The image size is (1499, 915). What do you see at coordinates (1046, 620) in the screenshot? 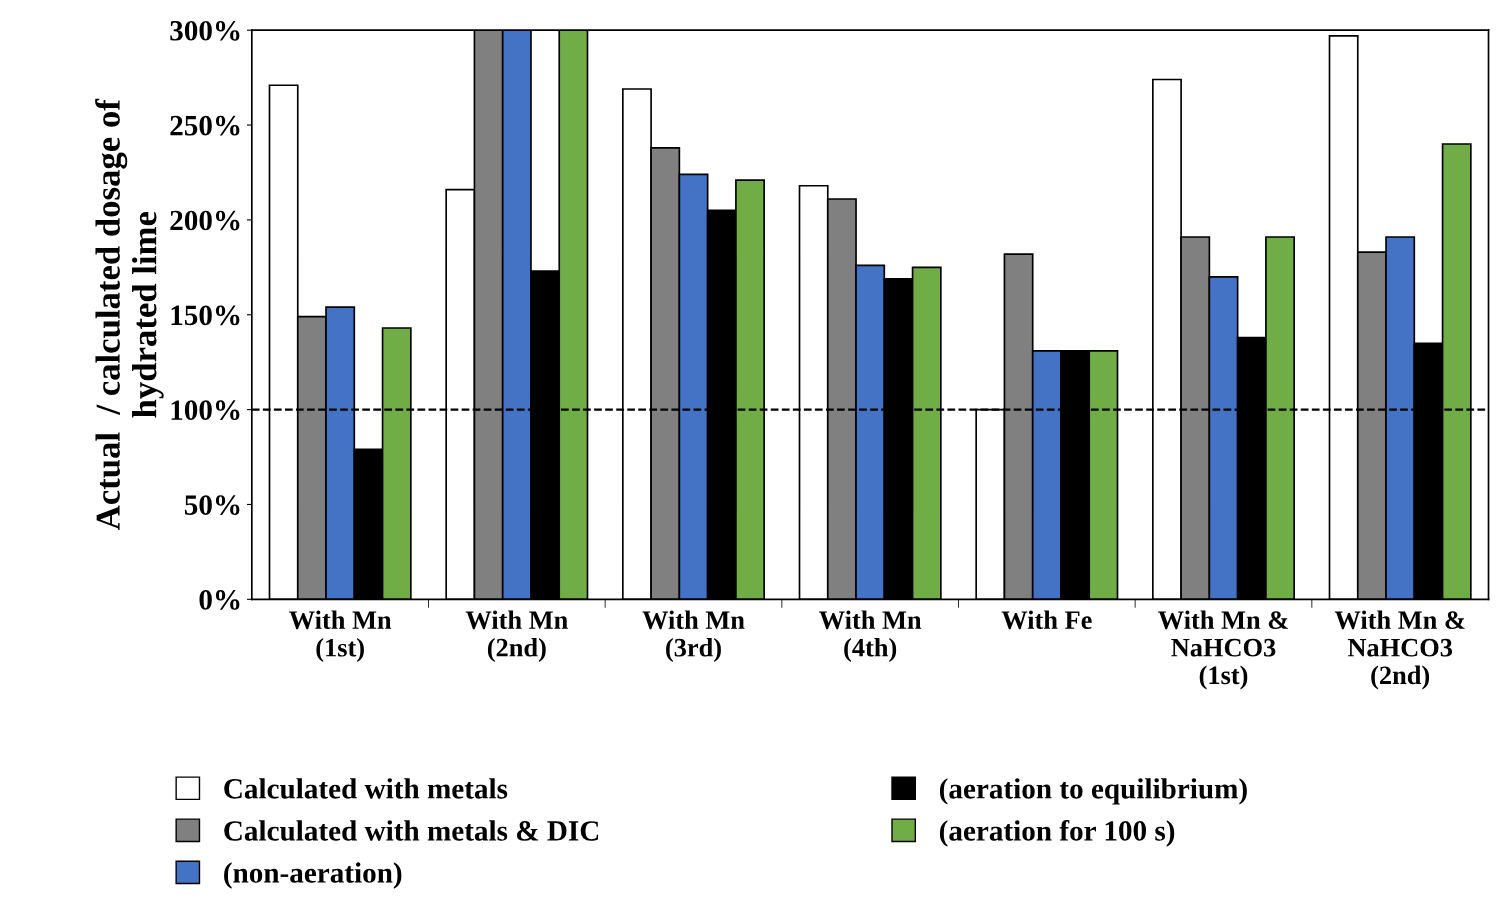
I see `x-tick-label: With Fe` at bounding box center [1046, 620].